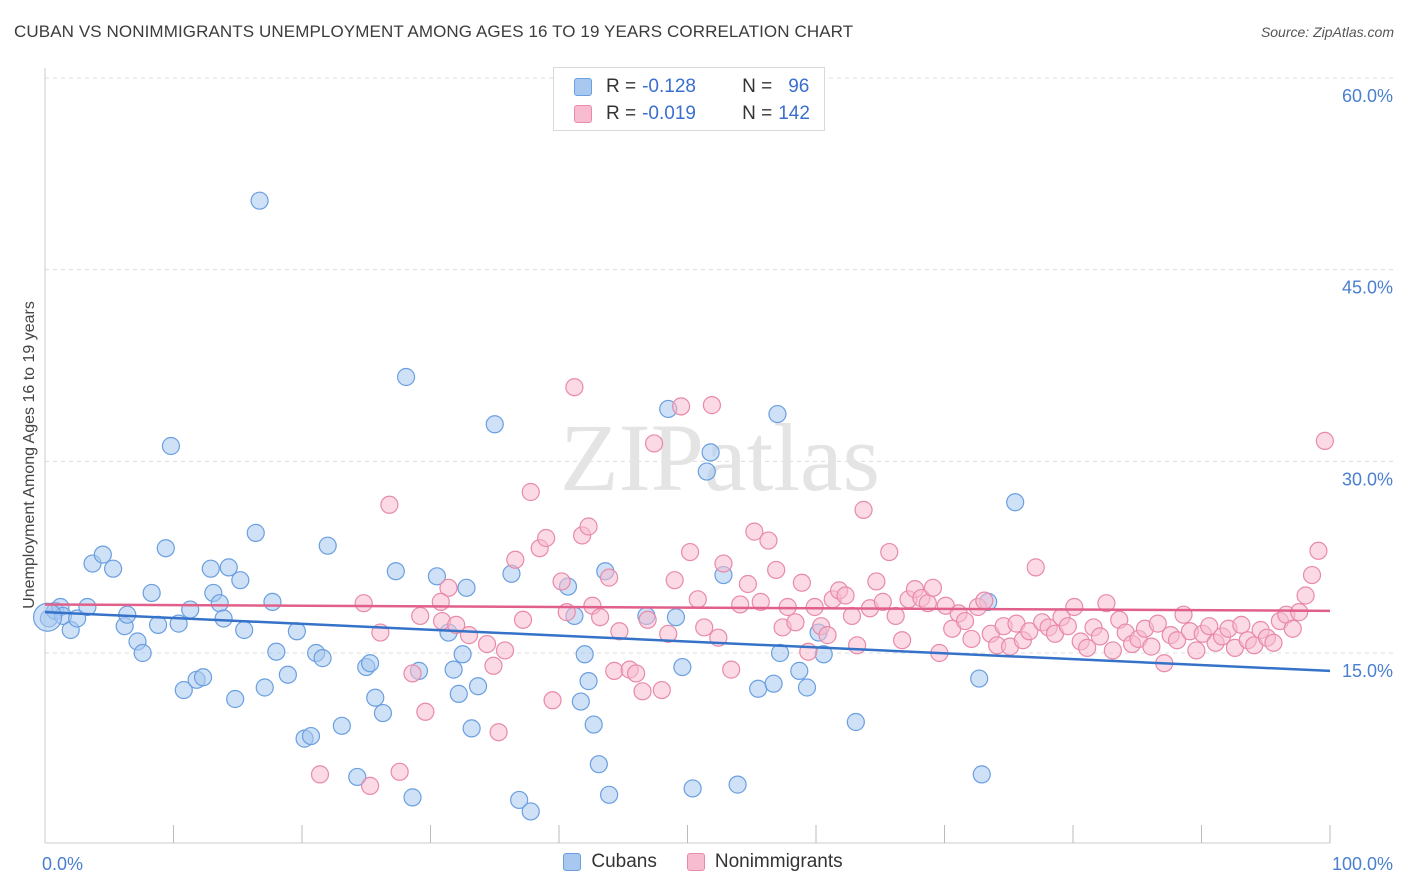  Describe the element at coordinates (692, 114) in the screenshot. I see `legend-row-nonimmigrants: R = -0.019 N = 142` at that location.